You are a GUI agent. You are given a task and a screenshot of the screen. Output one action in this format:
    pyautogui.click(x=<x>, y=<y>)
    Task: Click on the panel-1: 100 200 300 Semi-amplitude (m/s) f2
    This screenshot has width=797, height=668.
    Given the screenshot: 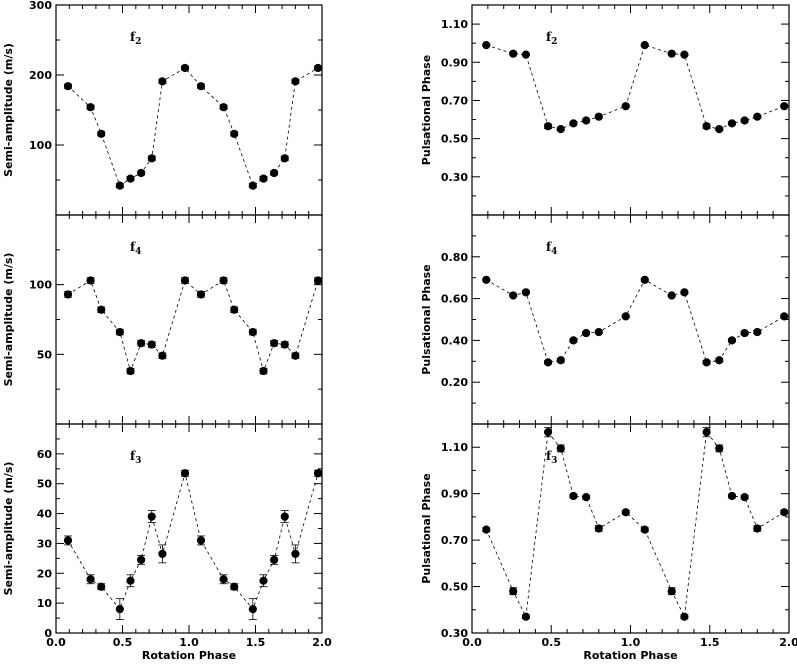 What is the action you would take?
    pyautogui.click(x=162, y=108)
    